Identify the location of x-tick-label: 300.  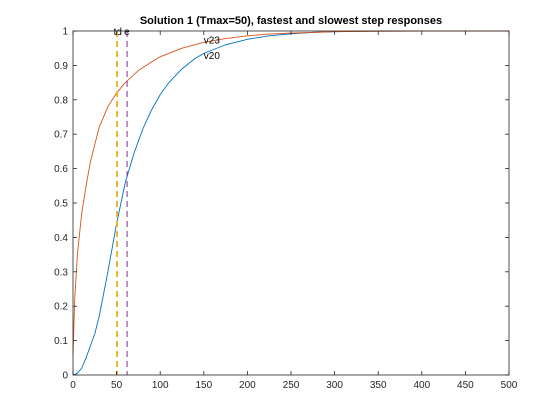
(334, 385).